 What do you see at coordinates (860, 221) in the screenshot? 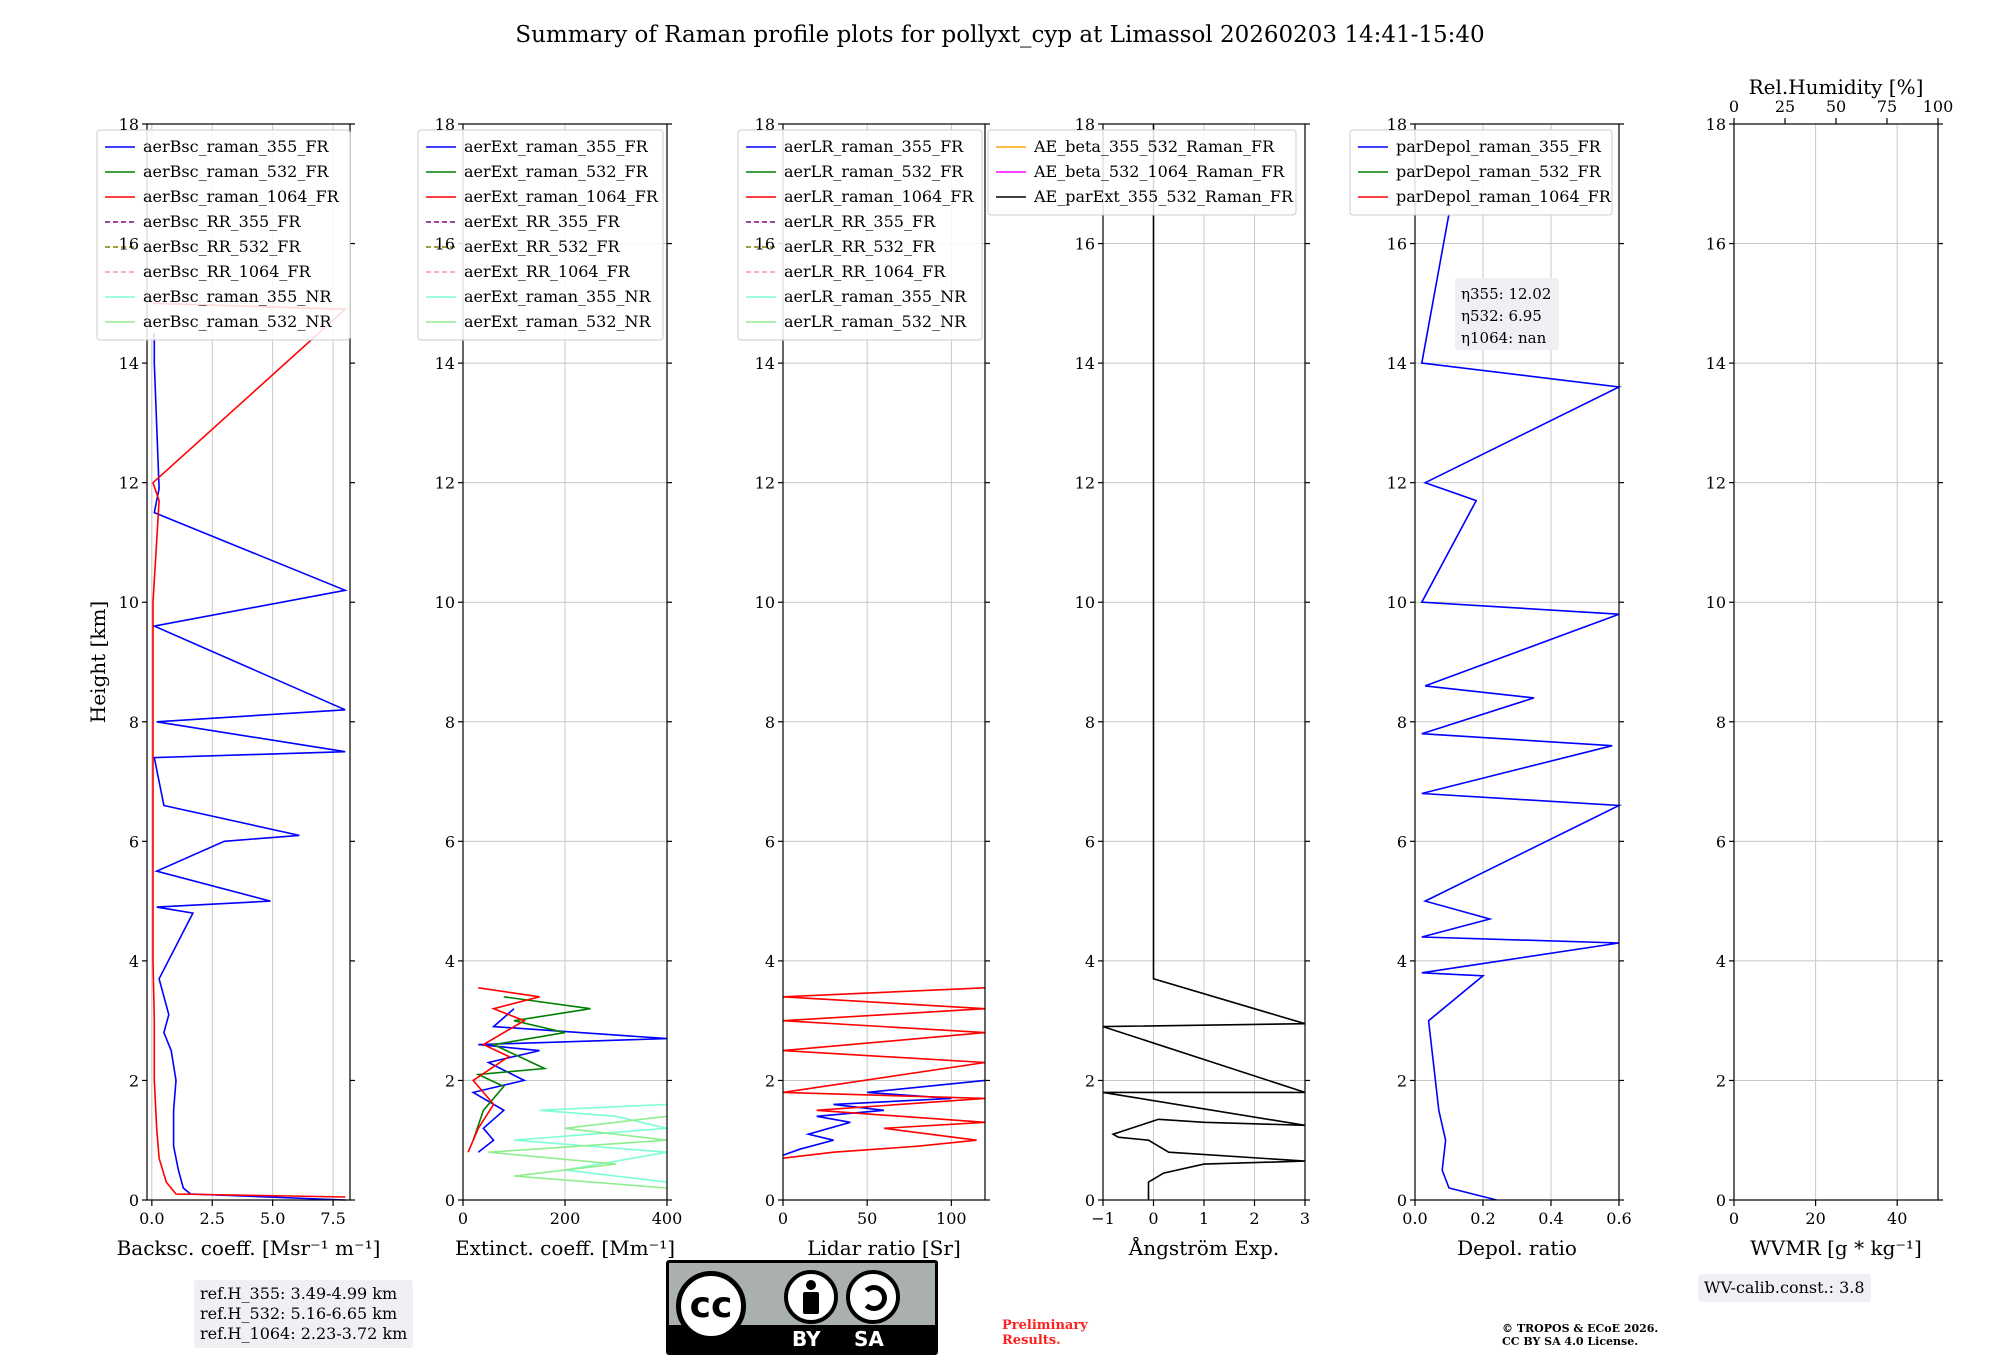
I see `legend-label: aerLR_RR_355_FR` at bounding box center [860, 221].